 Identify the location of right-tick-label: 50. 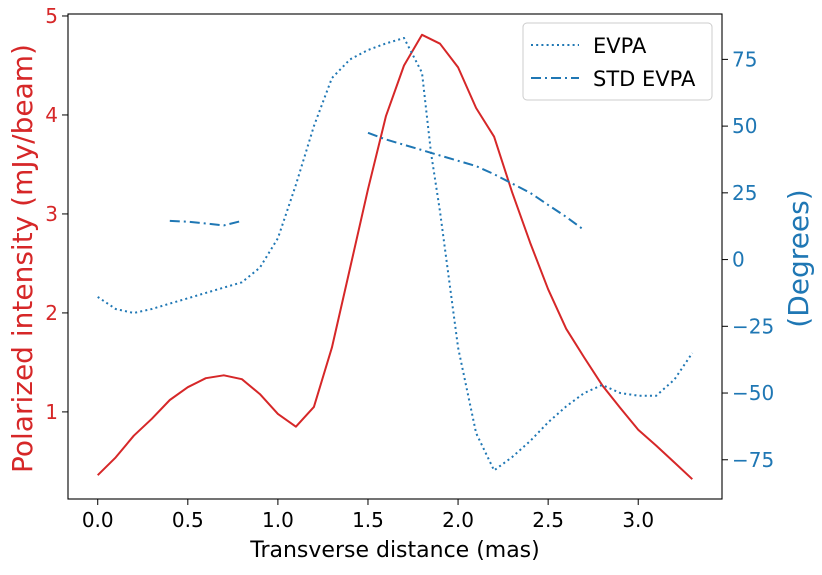
(744, 126).